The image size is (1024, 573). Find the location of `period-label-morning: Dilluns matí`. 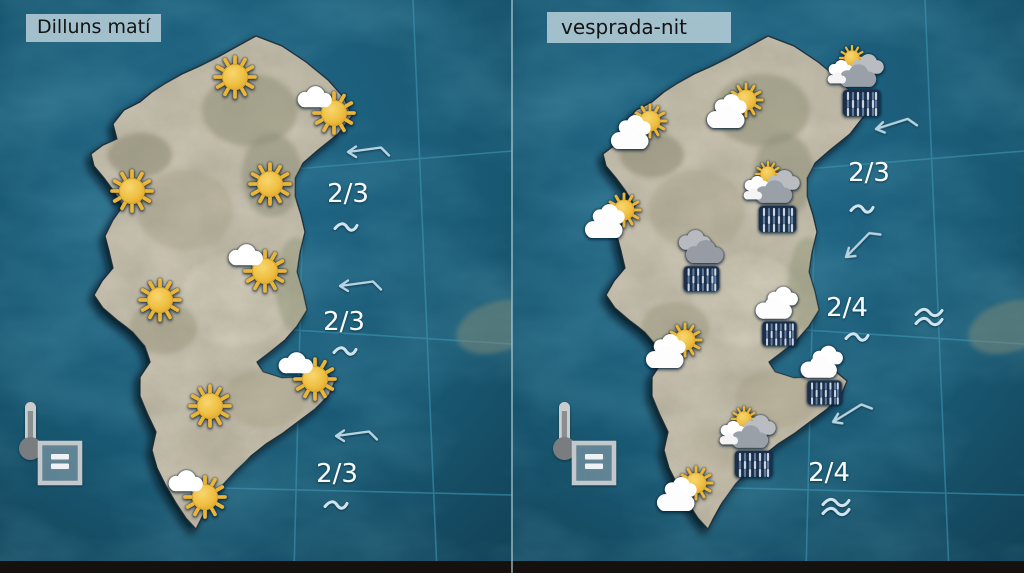

period-label-morning: Dilluns matí is located at coordinates (94, 28).